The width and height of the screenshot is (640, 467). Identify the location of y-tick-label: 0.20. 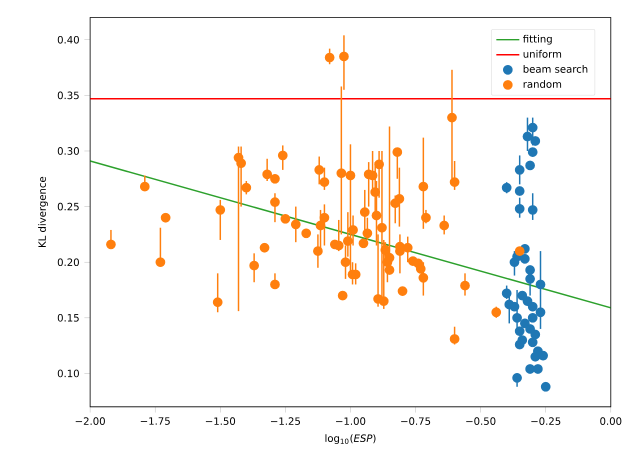
(68, 262).